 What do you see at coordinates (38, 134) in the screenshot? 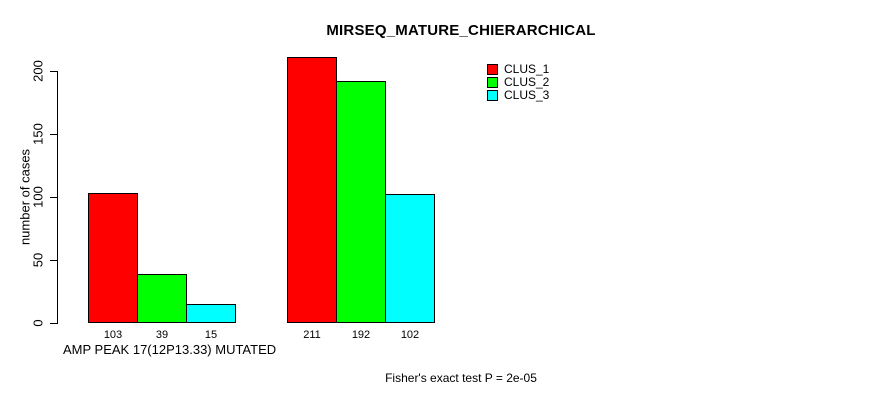
I see `y-tick-label: 150` at bounding box center [38, 134].